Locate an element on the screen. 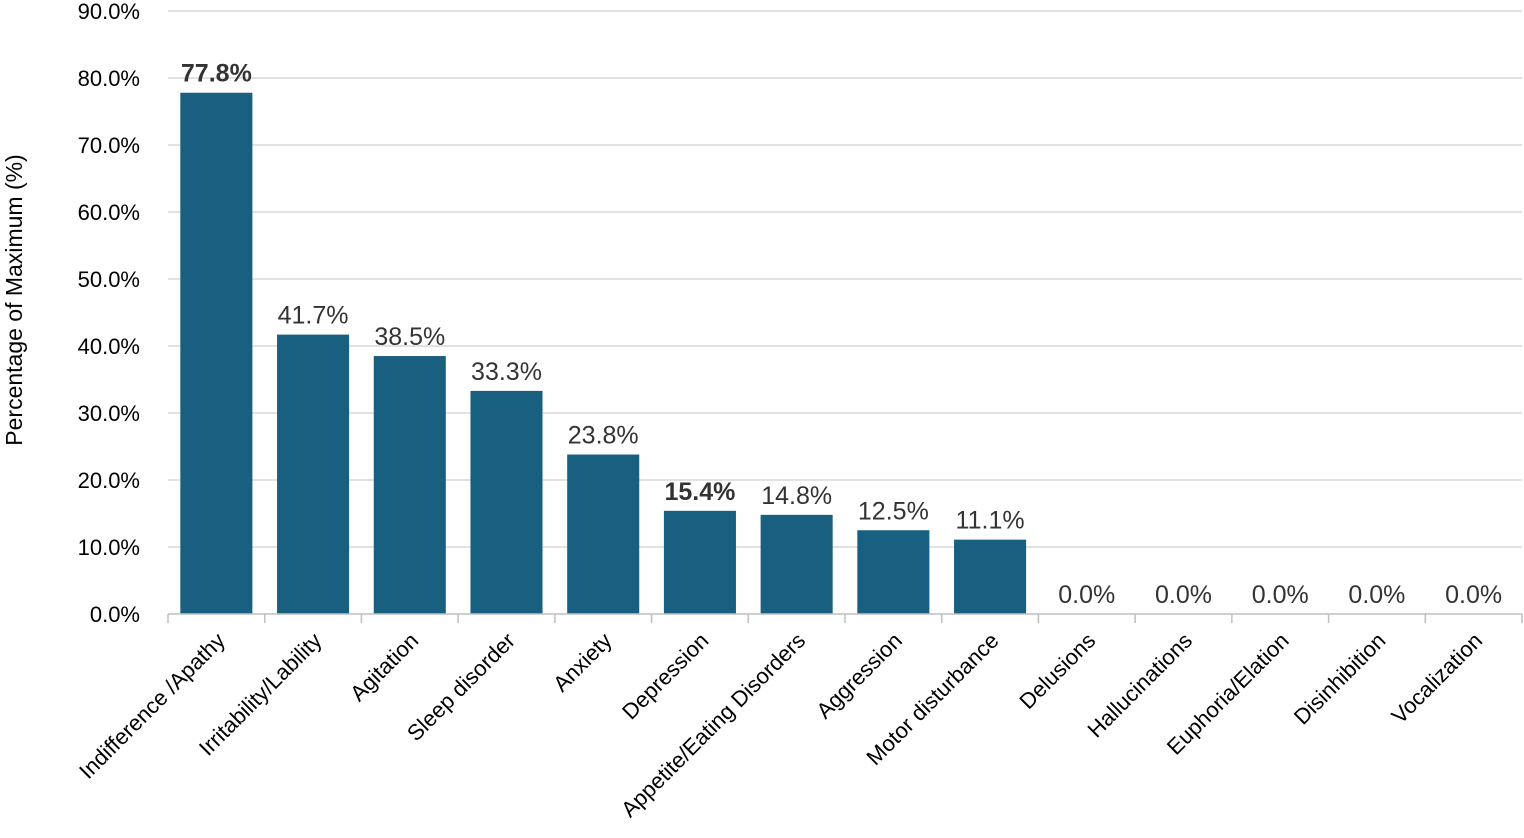 Image resolution: width=1524 pixels, height=838 pixels. y-axis-title: Percentage of Maximum (%) is located at coordinates (14, 299).